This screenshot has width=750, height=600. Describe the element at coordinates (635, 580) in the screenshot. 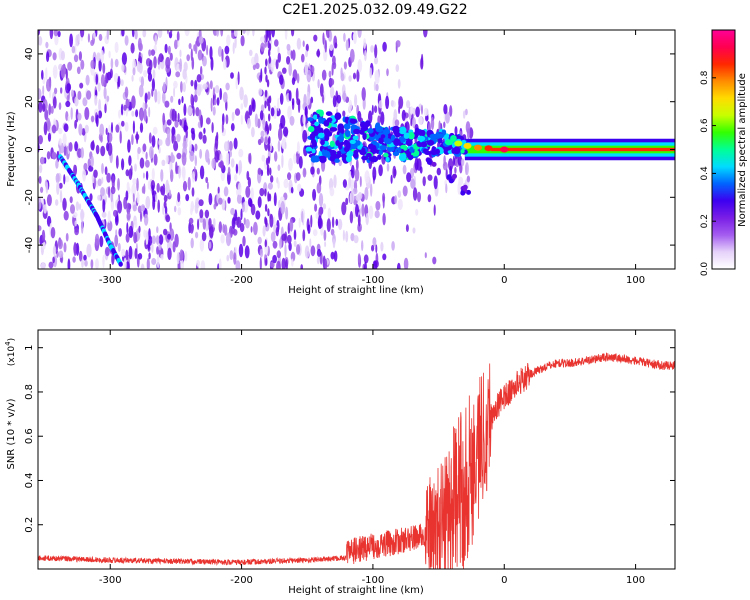

I see `bottom-x-tick-label: 100` at that location.